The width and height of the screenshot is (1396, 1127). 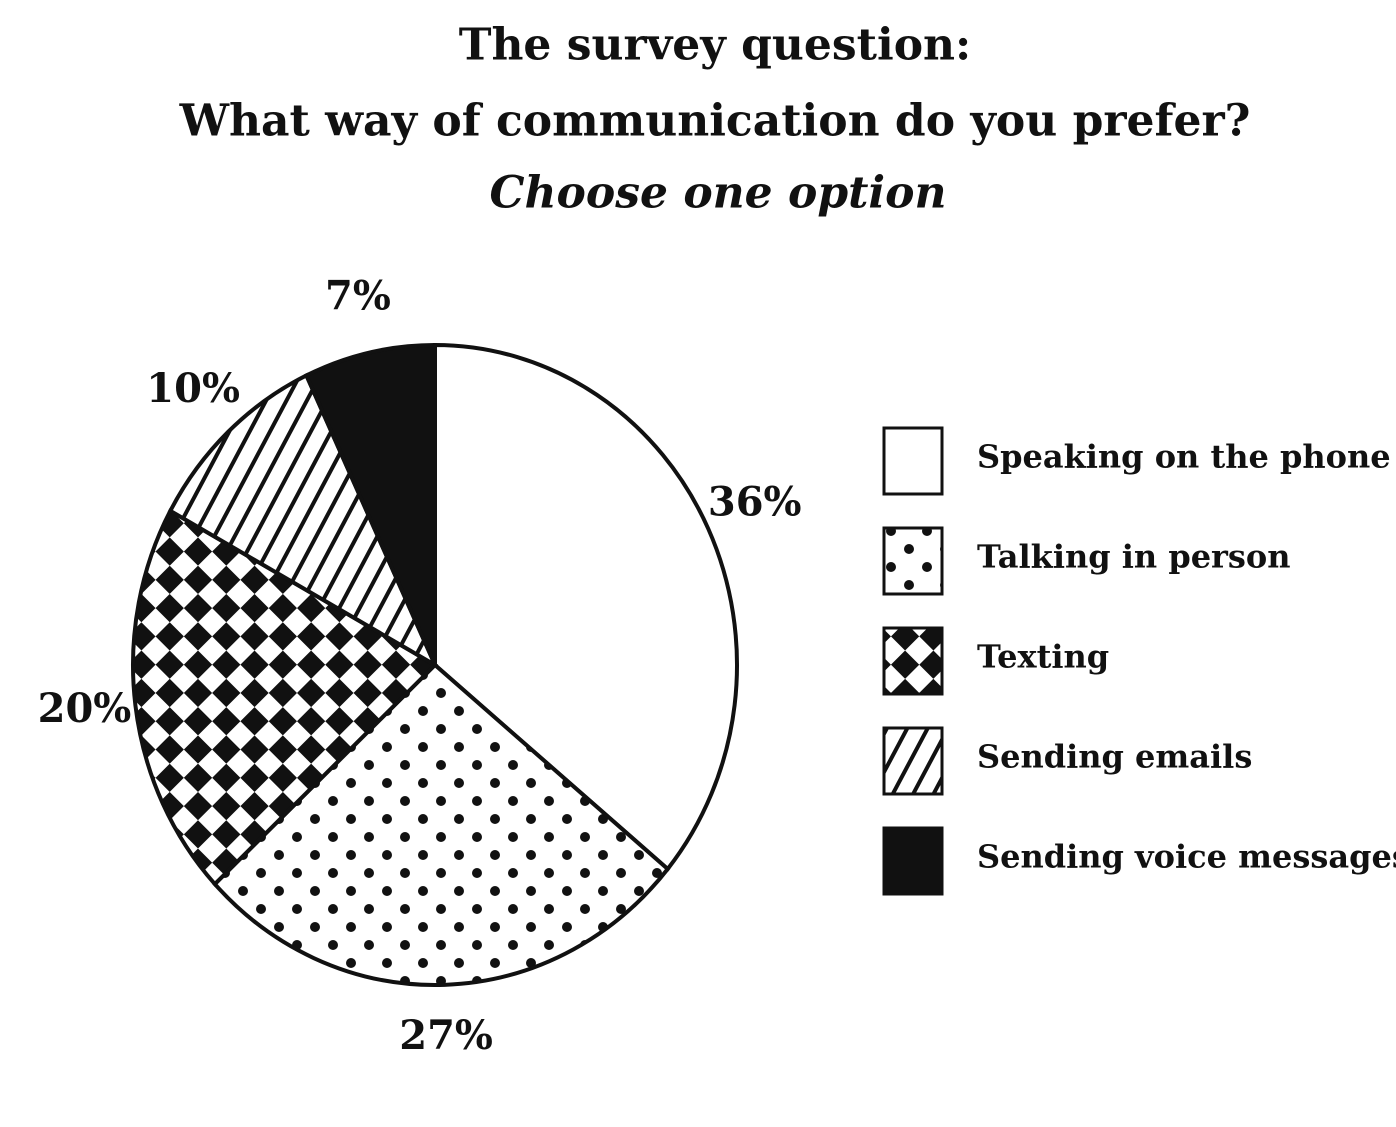 What do you see at coordinates (718, 193) in the screenshot?
I see `chart-subtitle: Choose one option` at bounding box center [718, 193].